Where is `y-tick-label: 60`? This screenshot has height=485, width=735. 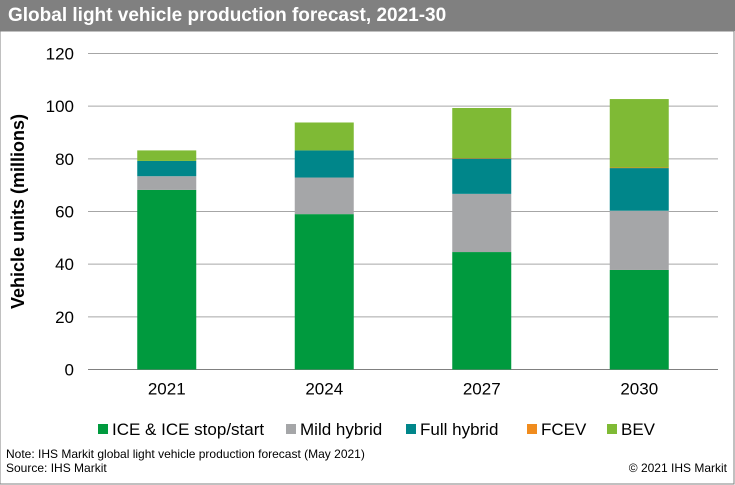
y-tick-label: 60 is located at coordinates (64, 212).